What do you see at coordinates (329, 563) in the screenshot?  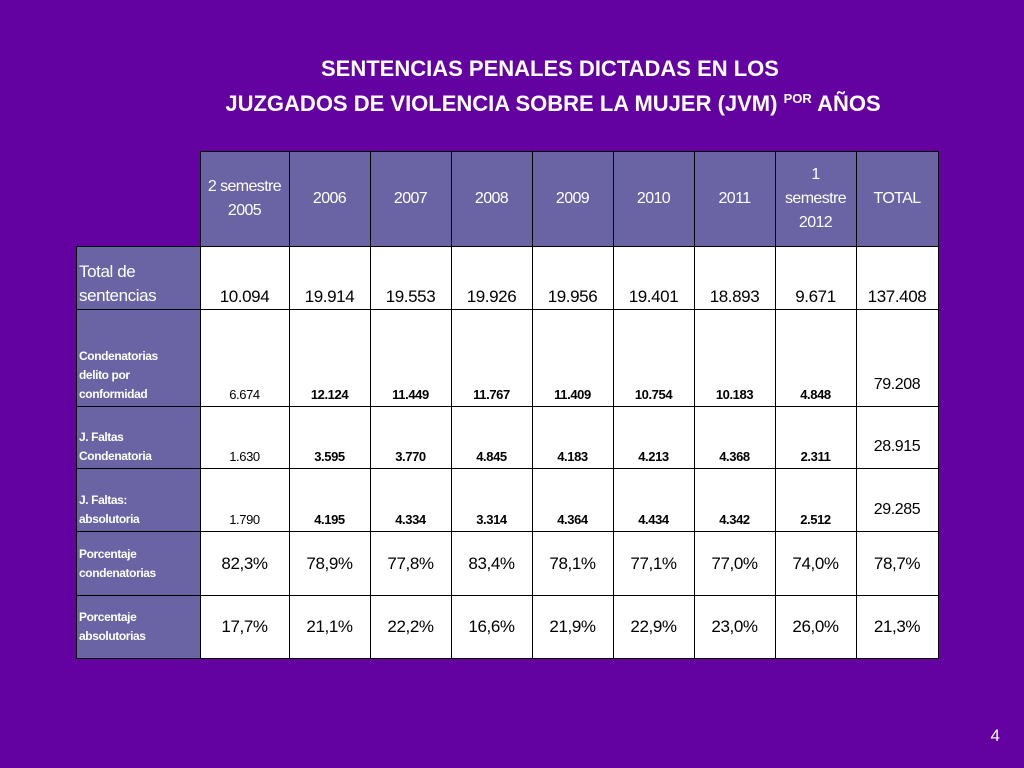 I see `table-cell: 78,9%` at bounding box center [329, 563].